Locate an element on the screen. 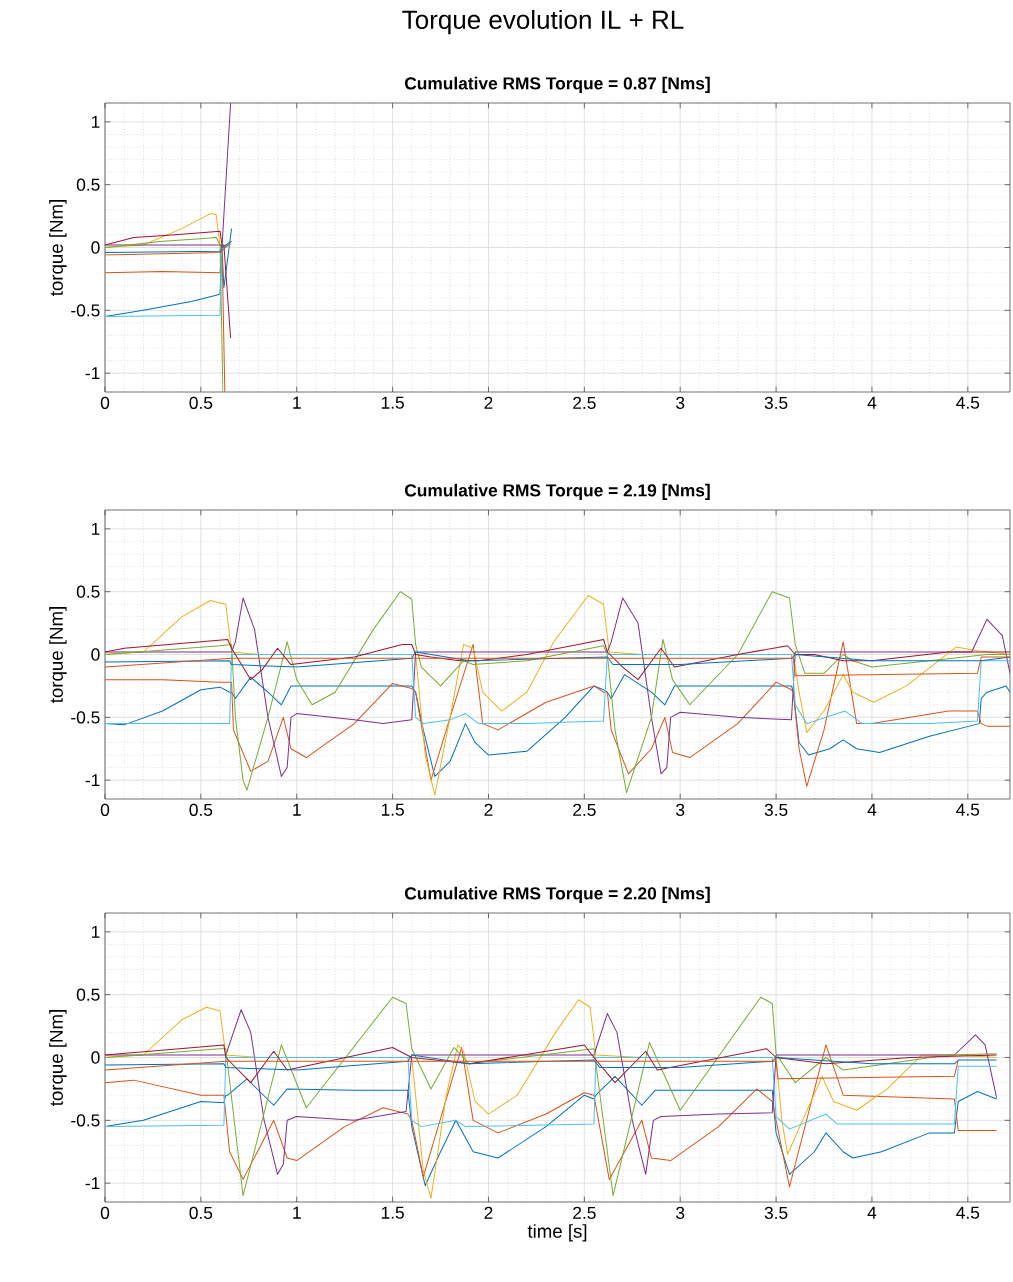 This screenshot has height=1282, width=1013. chart-title: Cumulative RMS Torque = 2.20 [Nms] is located at coordinates (557, 894).